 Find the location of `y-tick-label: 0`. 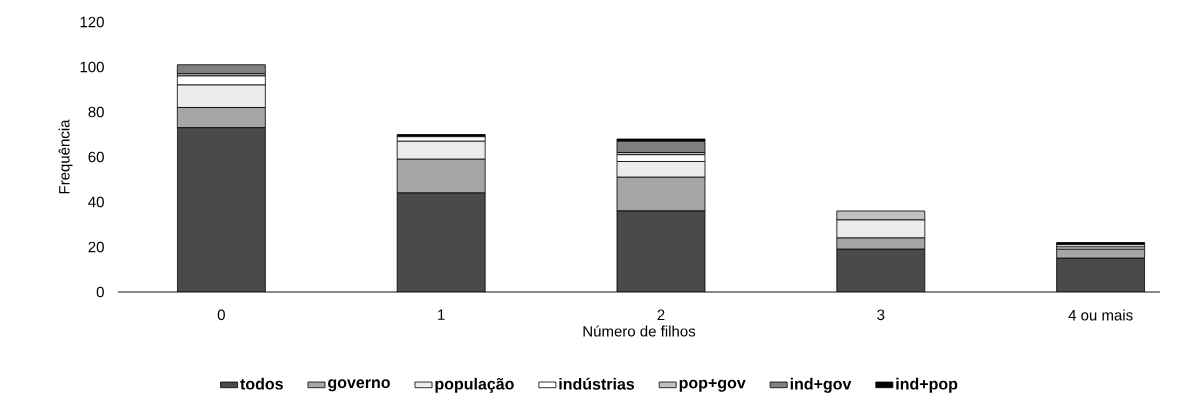

y-tick-label: 0 is located at coordinates (100, 292).